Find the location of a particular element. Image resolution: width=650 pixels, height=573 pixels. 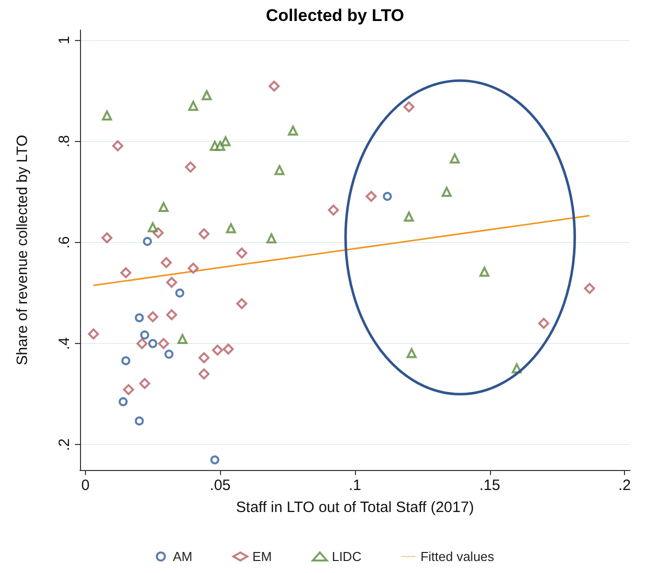

chart-title: Collected by LTO is located at coordinates (335, 15).